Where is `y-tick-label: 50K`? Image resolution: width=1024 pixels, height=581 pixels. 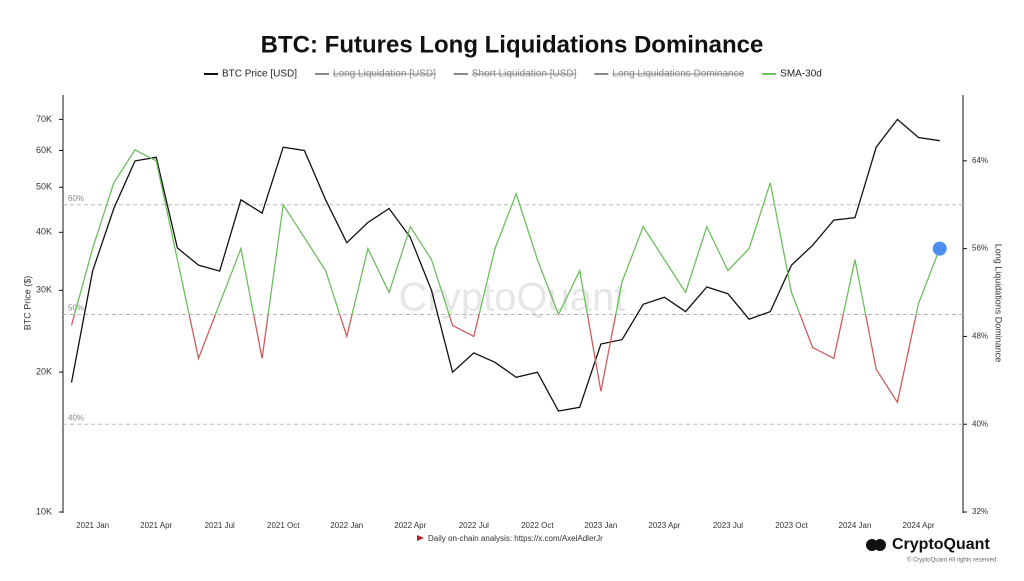
y-tick-label: 50K is located at coordinates (44, 187).